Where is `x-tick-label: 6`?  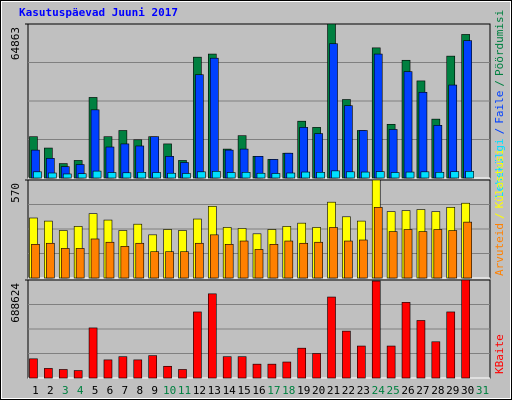
x-tick-label: 6 is located at coordinates (110, 390).